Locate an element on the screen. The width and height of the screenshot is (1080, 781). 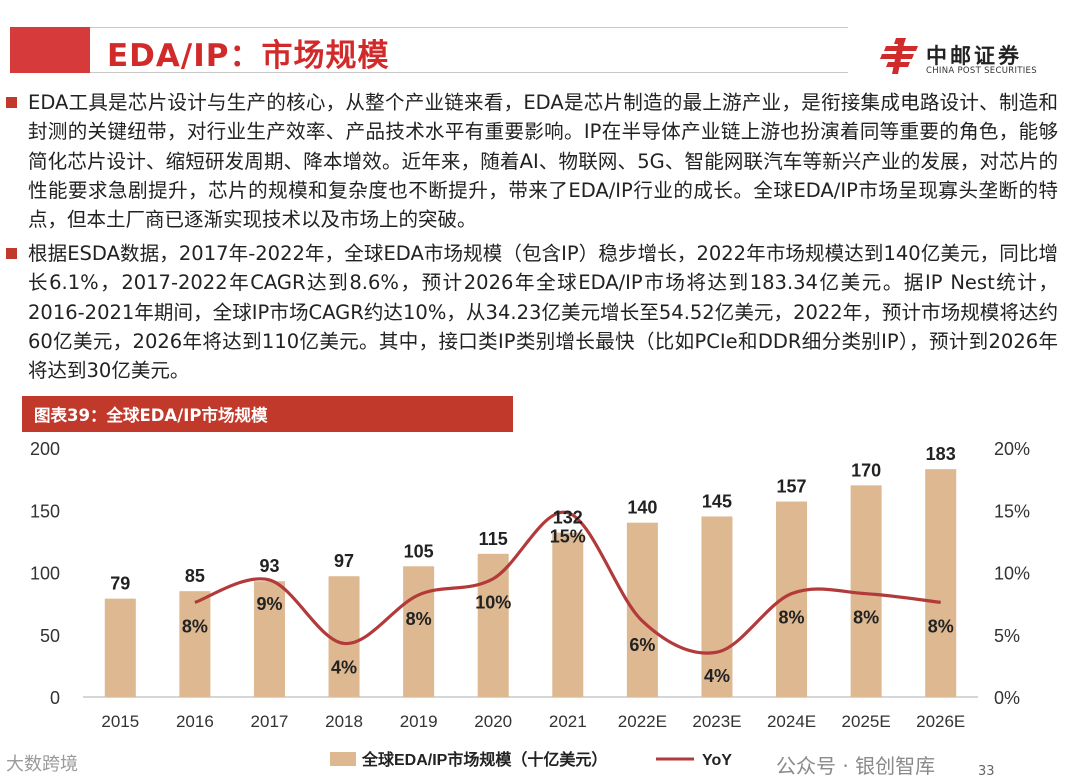
y-right-tick-label: 20% is located at coordinates (1012, 449).